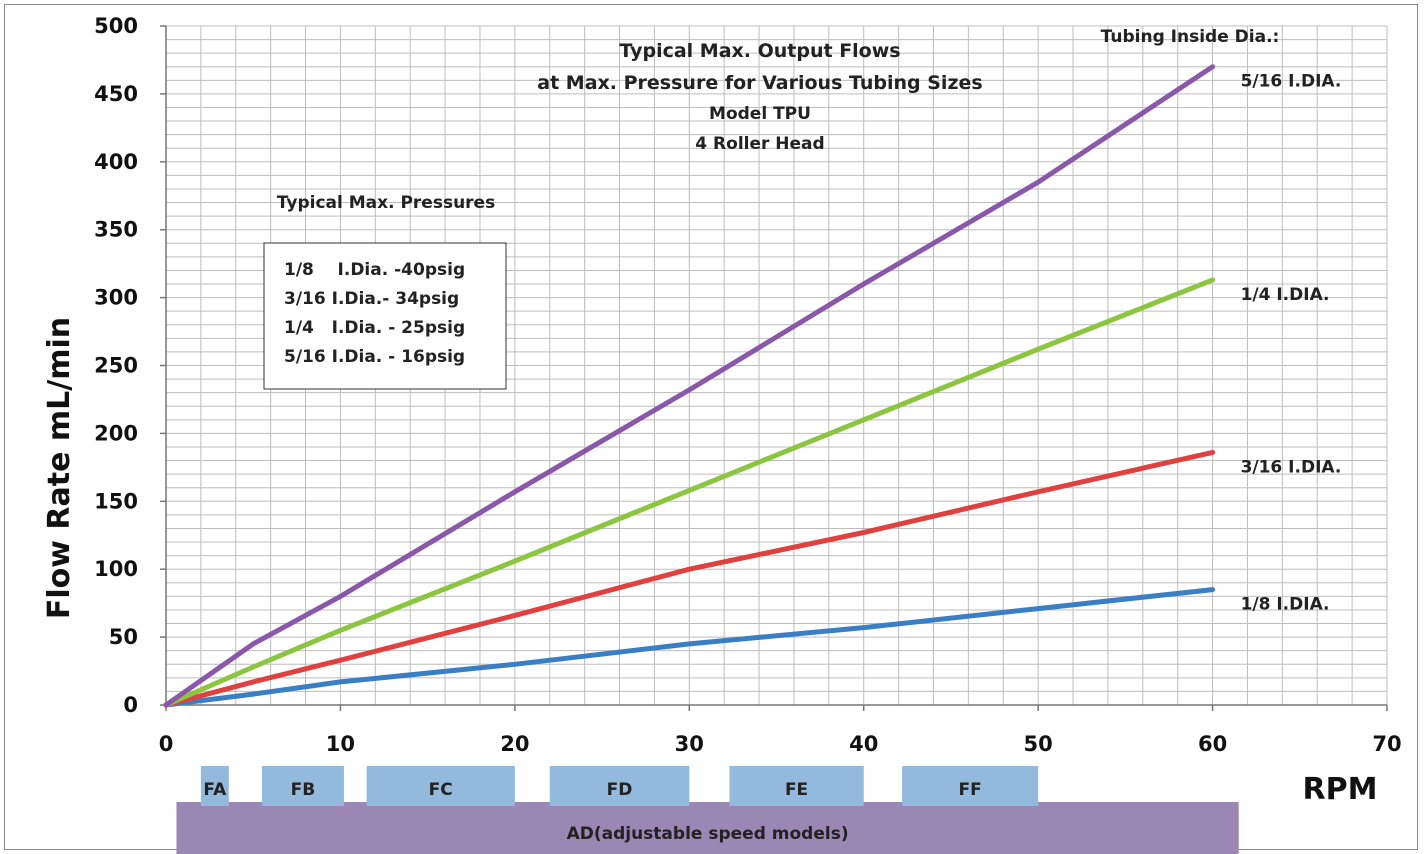  What do you see at coordinates (1386, 744) in the screenshot?
I see `x-tick-label: 70` at bounding box center [1386, 744].